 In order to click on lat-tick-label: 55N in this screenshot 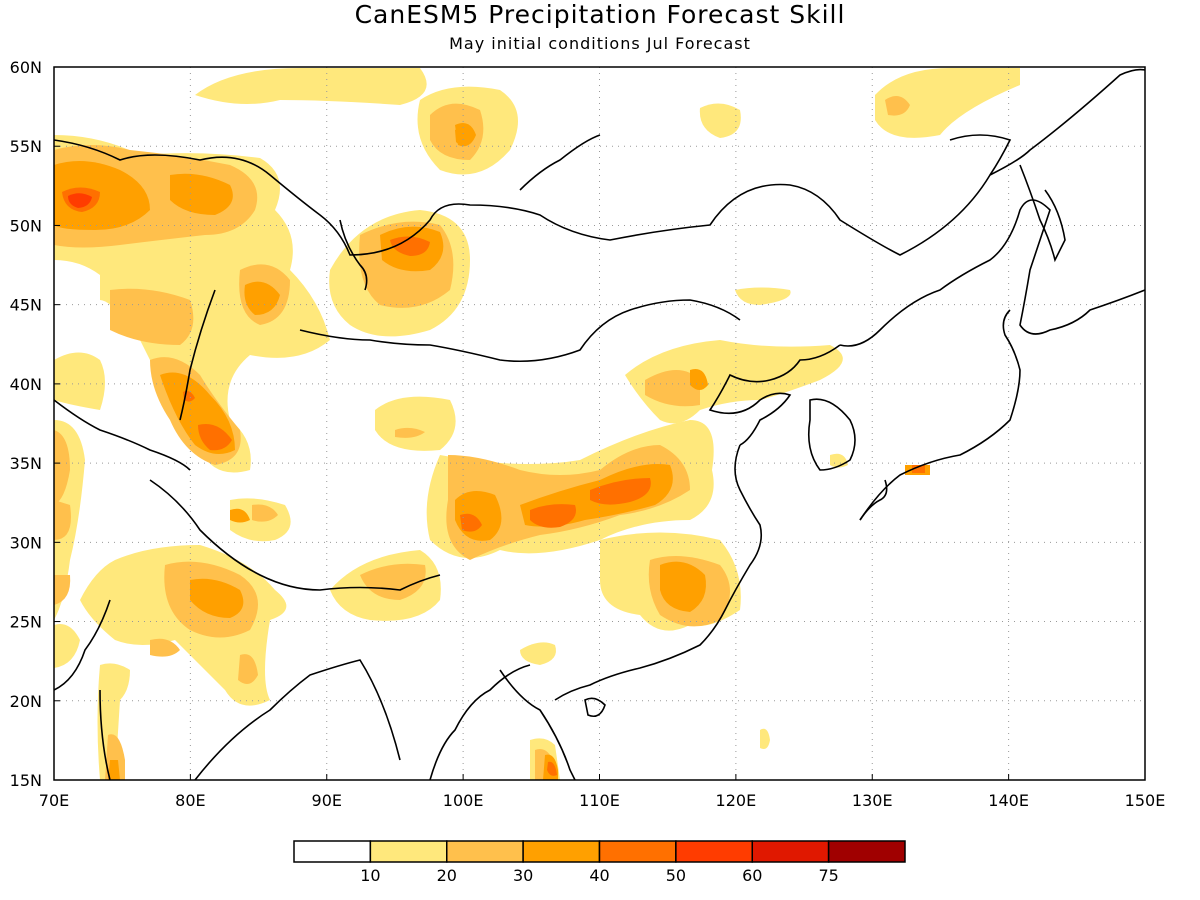, I will do `click(26, 146)`.